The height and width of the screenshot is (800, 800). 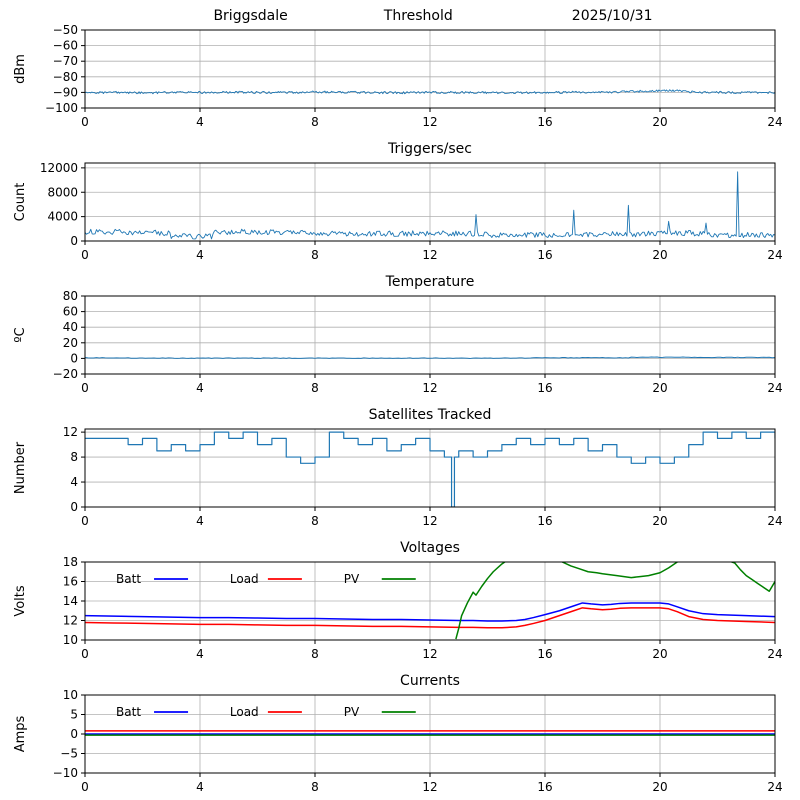 What do you see at coordinates (65, 61) in the screenshot?
I see `y-tick-label: −70` at bounding box center [65, 61].